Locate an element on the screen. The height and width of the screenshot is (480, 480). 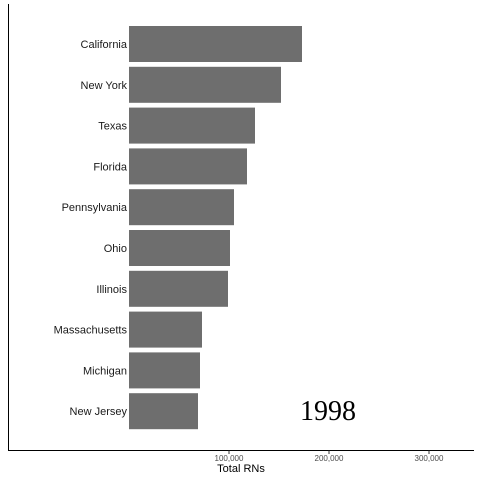
category-label-texas: Texas is located at coordinates (112, 127).